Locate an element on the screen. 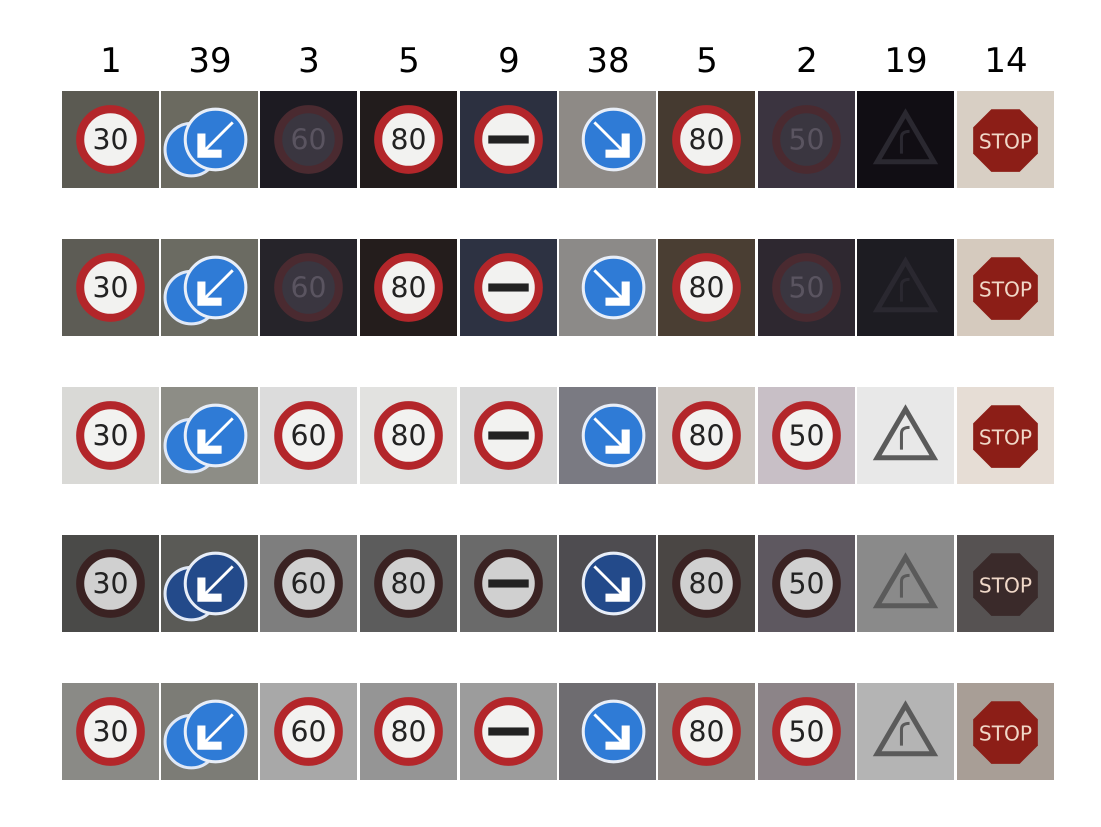 The height and width of the screenshot is (827, 1101). thumbnail-background is located at coordinates (905, 139).